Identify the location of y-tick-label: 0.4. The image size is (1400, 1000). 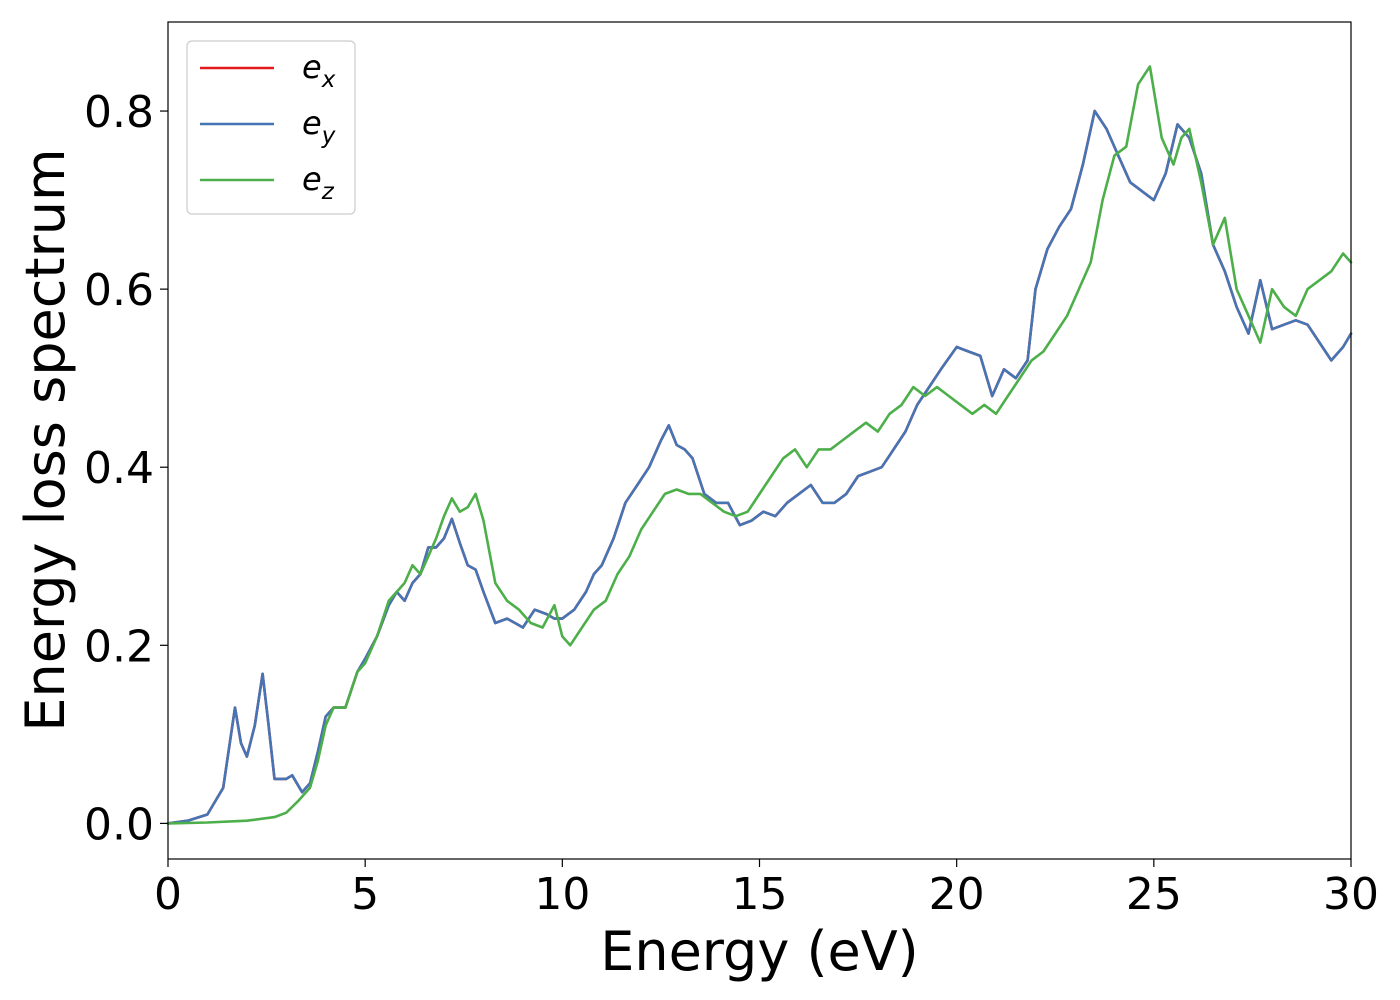
(119, 468).